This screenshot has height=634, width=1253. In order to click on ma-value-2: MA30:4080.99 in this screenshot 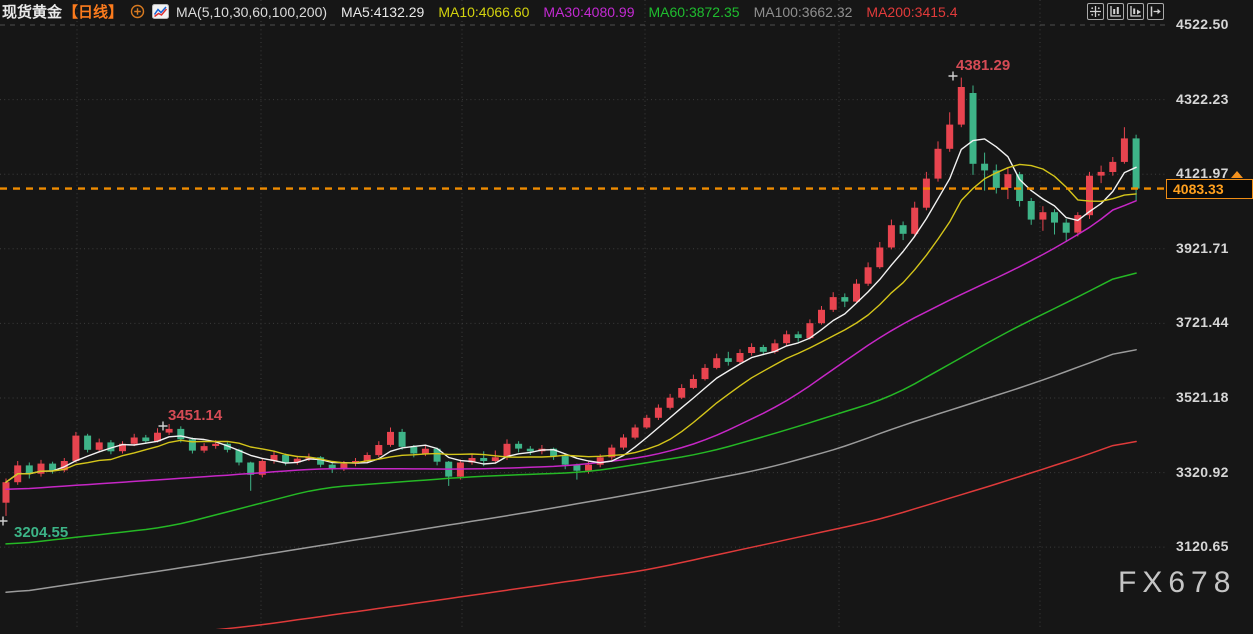, I will do `click(589, 11)`.